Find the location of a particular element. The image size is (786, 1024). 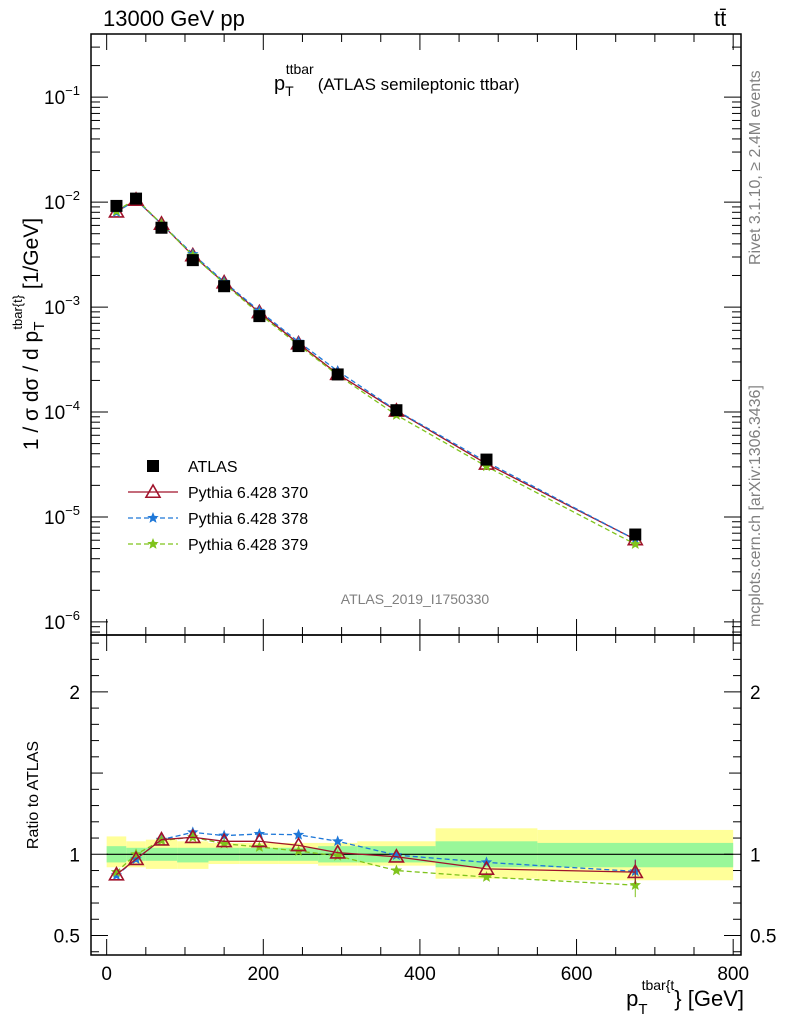

mcplots-label: mcplots.cern.ch [arXiv:1306.3436] is located at coordinates (755, 506).